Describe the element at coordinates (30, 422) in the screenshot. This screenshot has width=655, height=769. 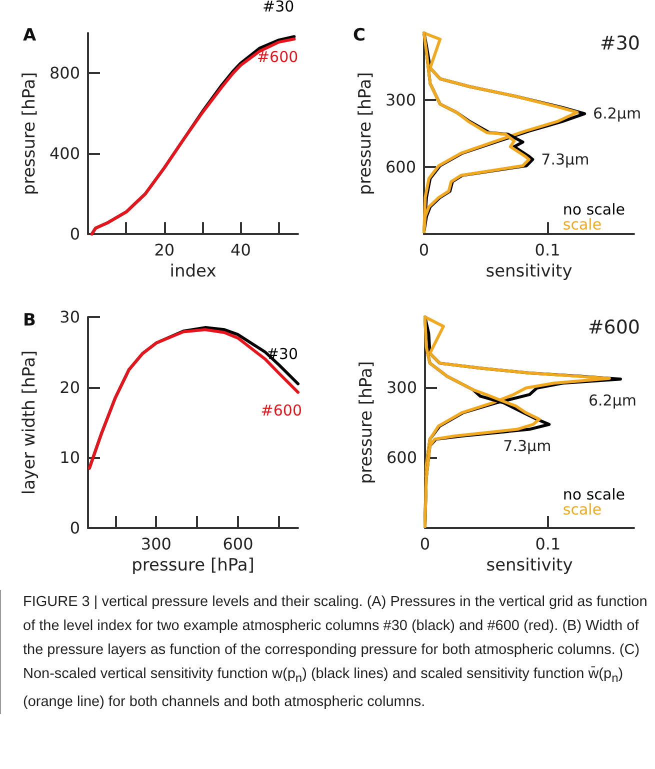
I see `y-axis-title: layer width [hPa]` at that location.